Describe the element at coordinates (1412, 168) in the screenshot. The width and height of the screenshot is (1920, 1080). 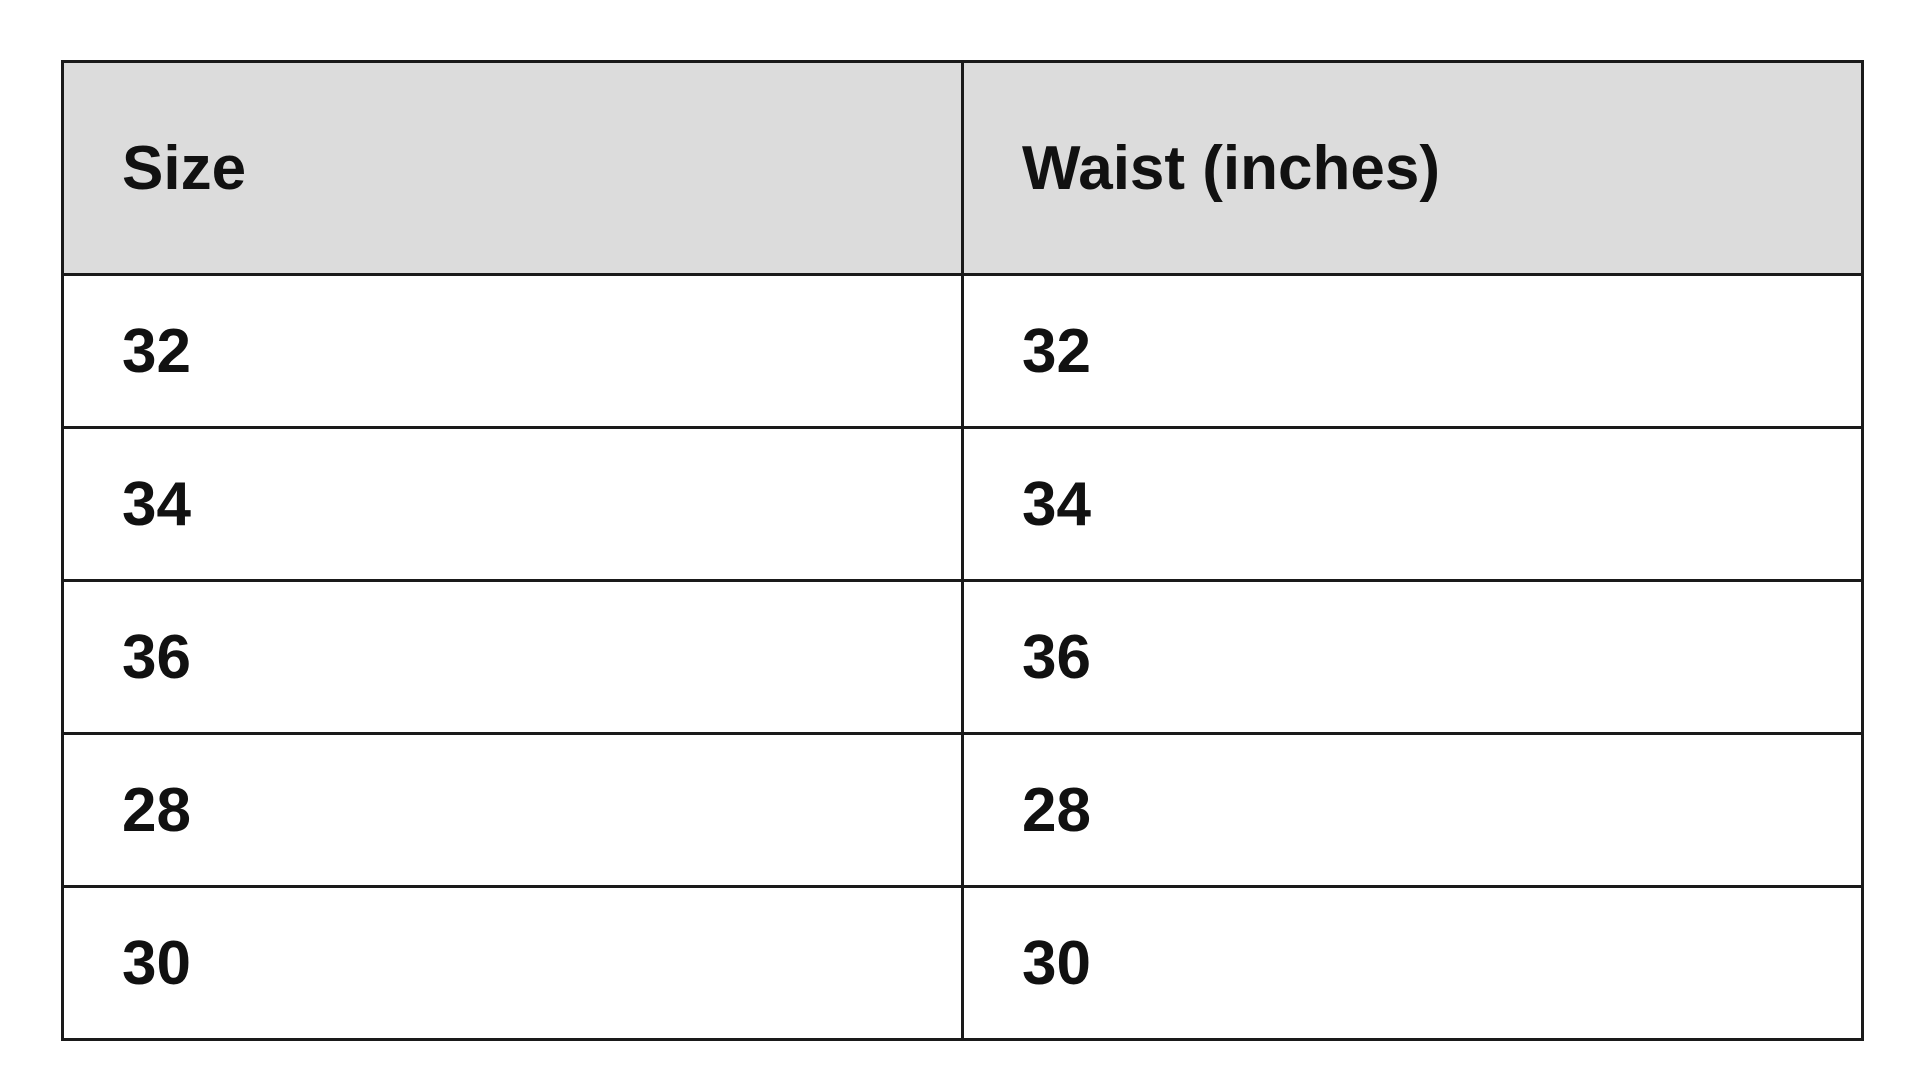
I see `header-waist: Waist (inches)` at that location.